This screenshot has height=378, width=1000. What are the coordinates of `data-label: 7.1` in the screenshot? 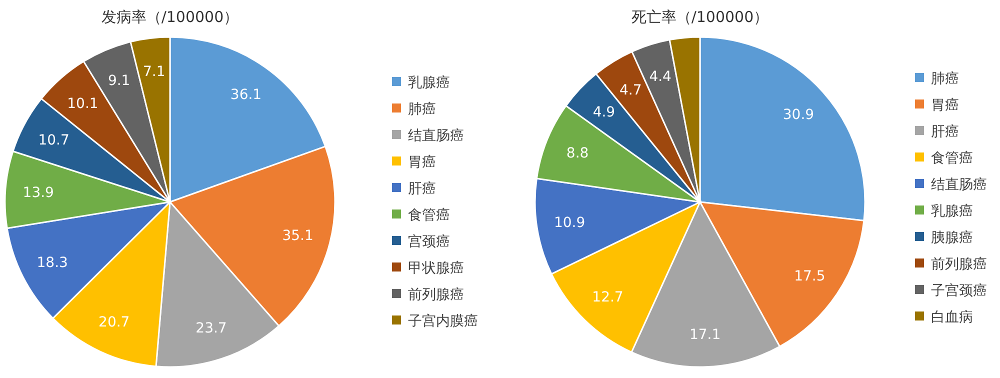 It's located at (154, 72).